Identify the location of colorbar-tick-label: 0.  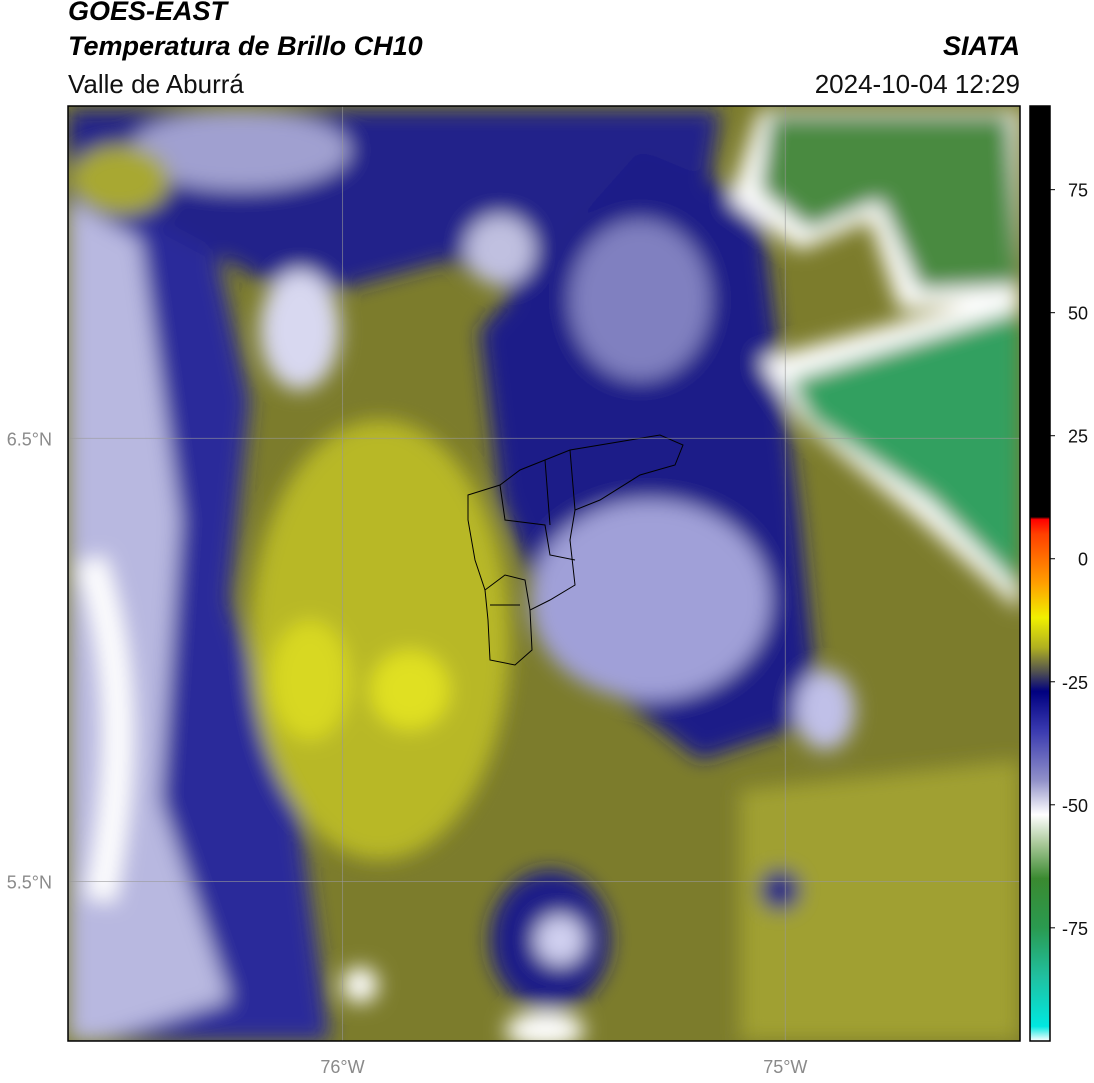
(1083, 560).